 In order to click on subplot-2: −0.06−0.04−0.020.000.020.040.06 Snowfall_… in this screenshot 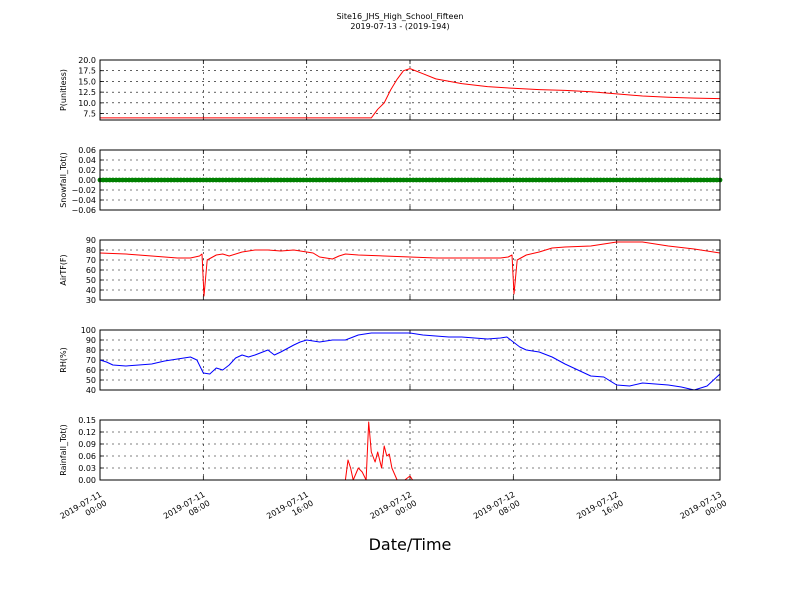, I will do `click(391, 180)`.